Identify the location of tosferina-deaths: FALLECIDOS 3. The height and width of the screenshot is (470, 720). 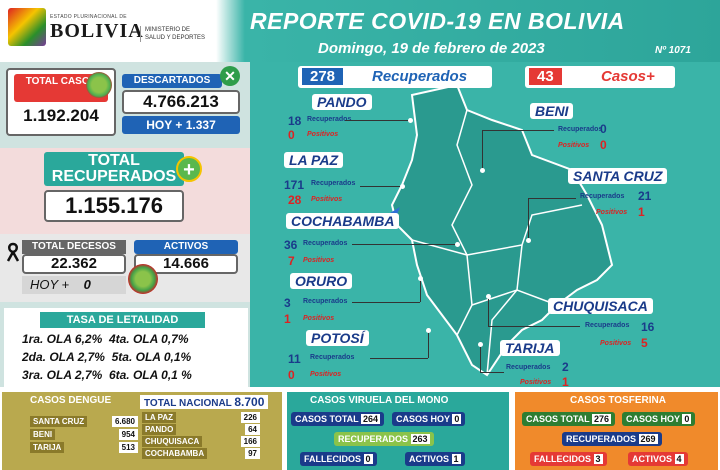
(568, 459).